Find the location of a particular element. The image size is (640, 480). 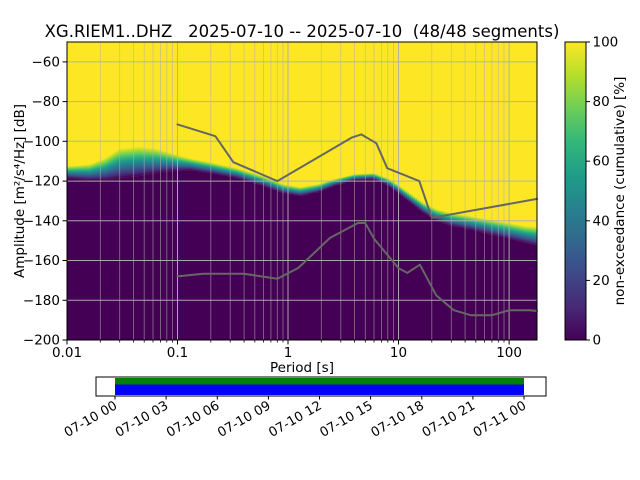

timeline-tick-label: 07-10 12 is located at coordinates (295, 419).